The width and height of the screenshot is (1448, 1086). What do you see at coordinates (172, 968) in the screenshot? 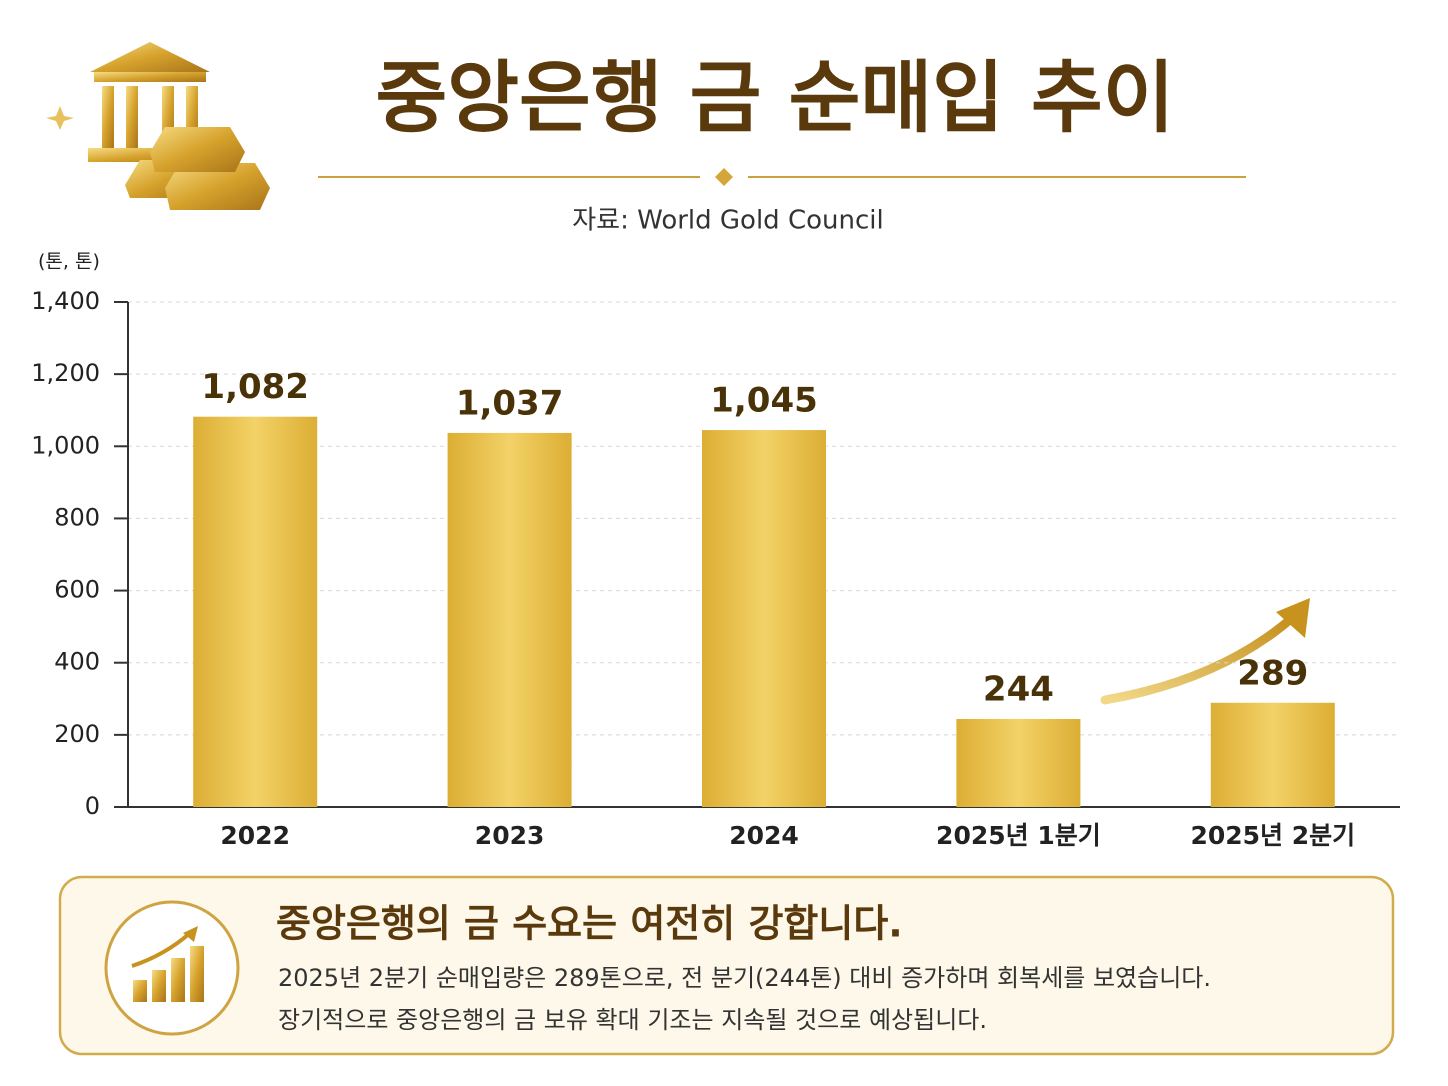
I see `summary-icon` at bounding box center [172, 968].